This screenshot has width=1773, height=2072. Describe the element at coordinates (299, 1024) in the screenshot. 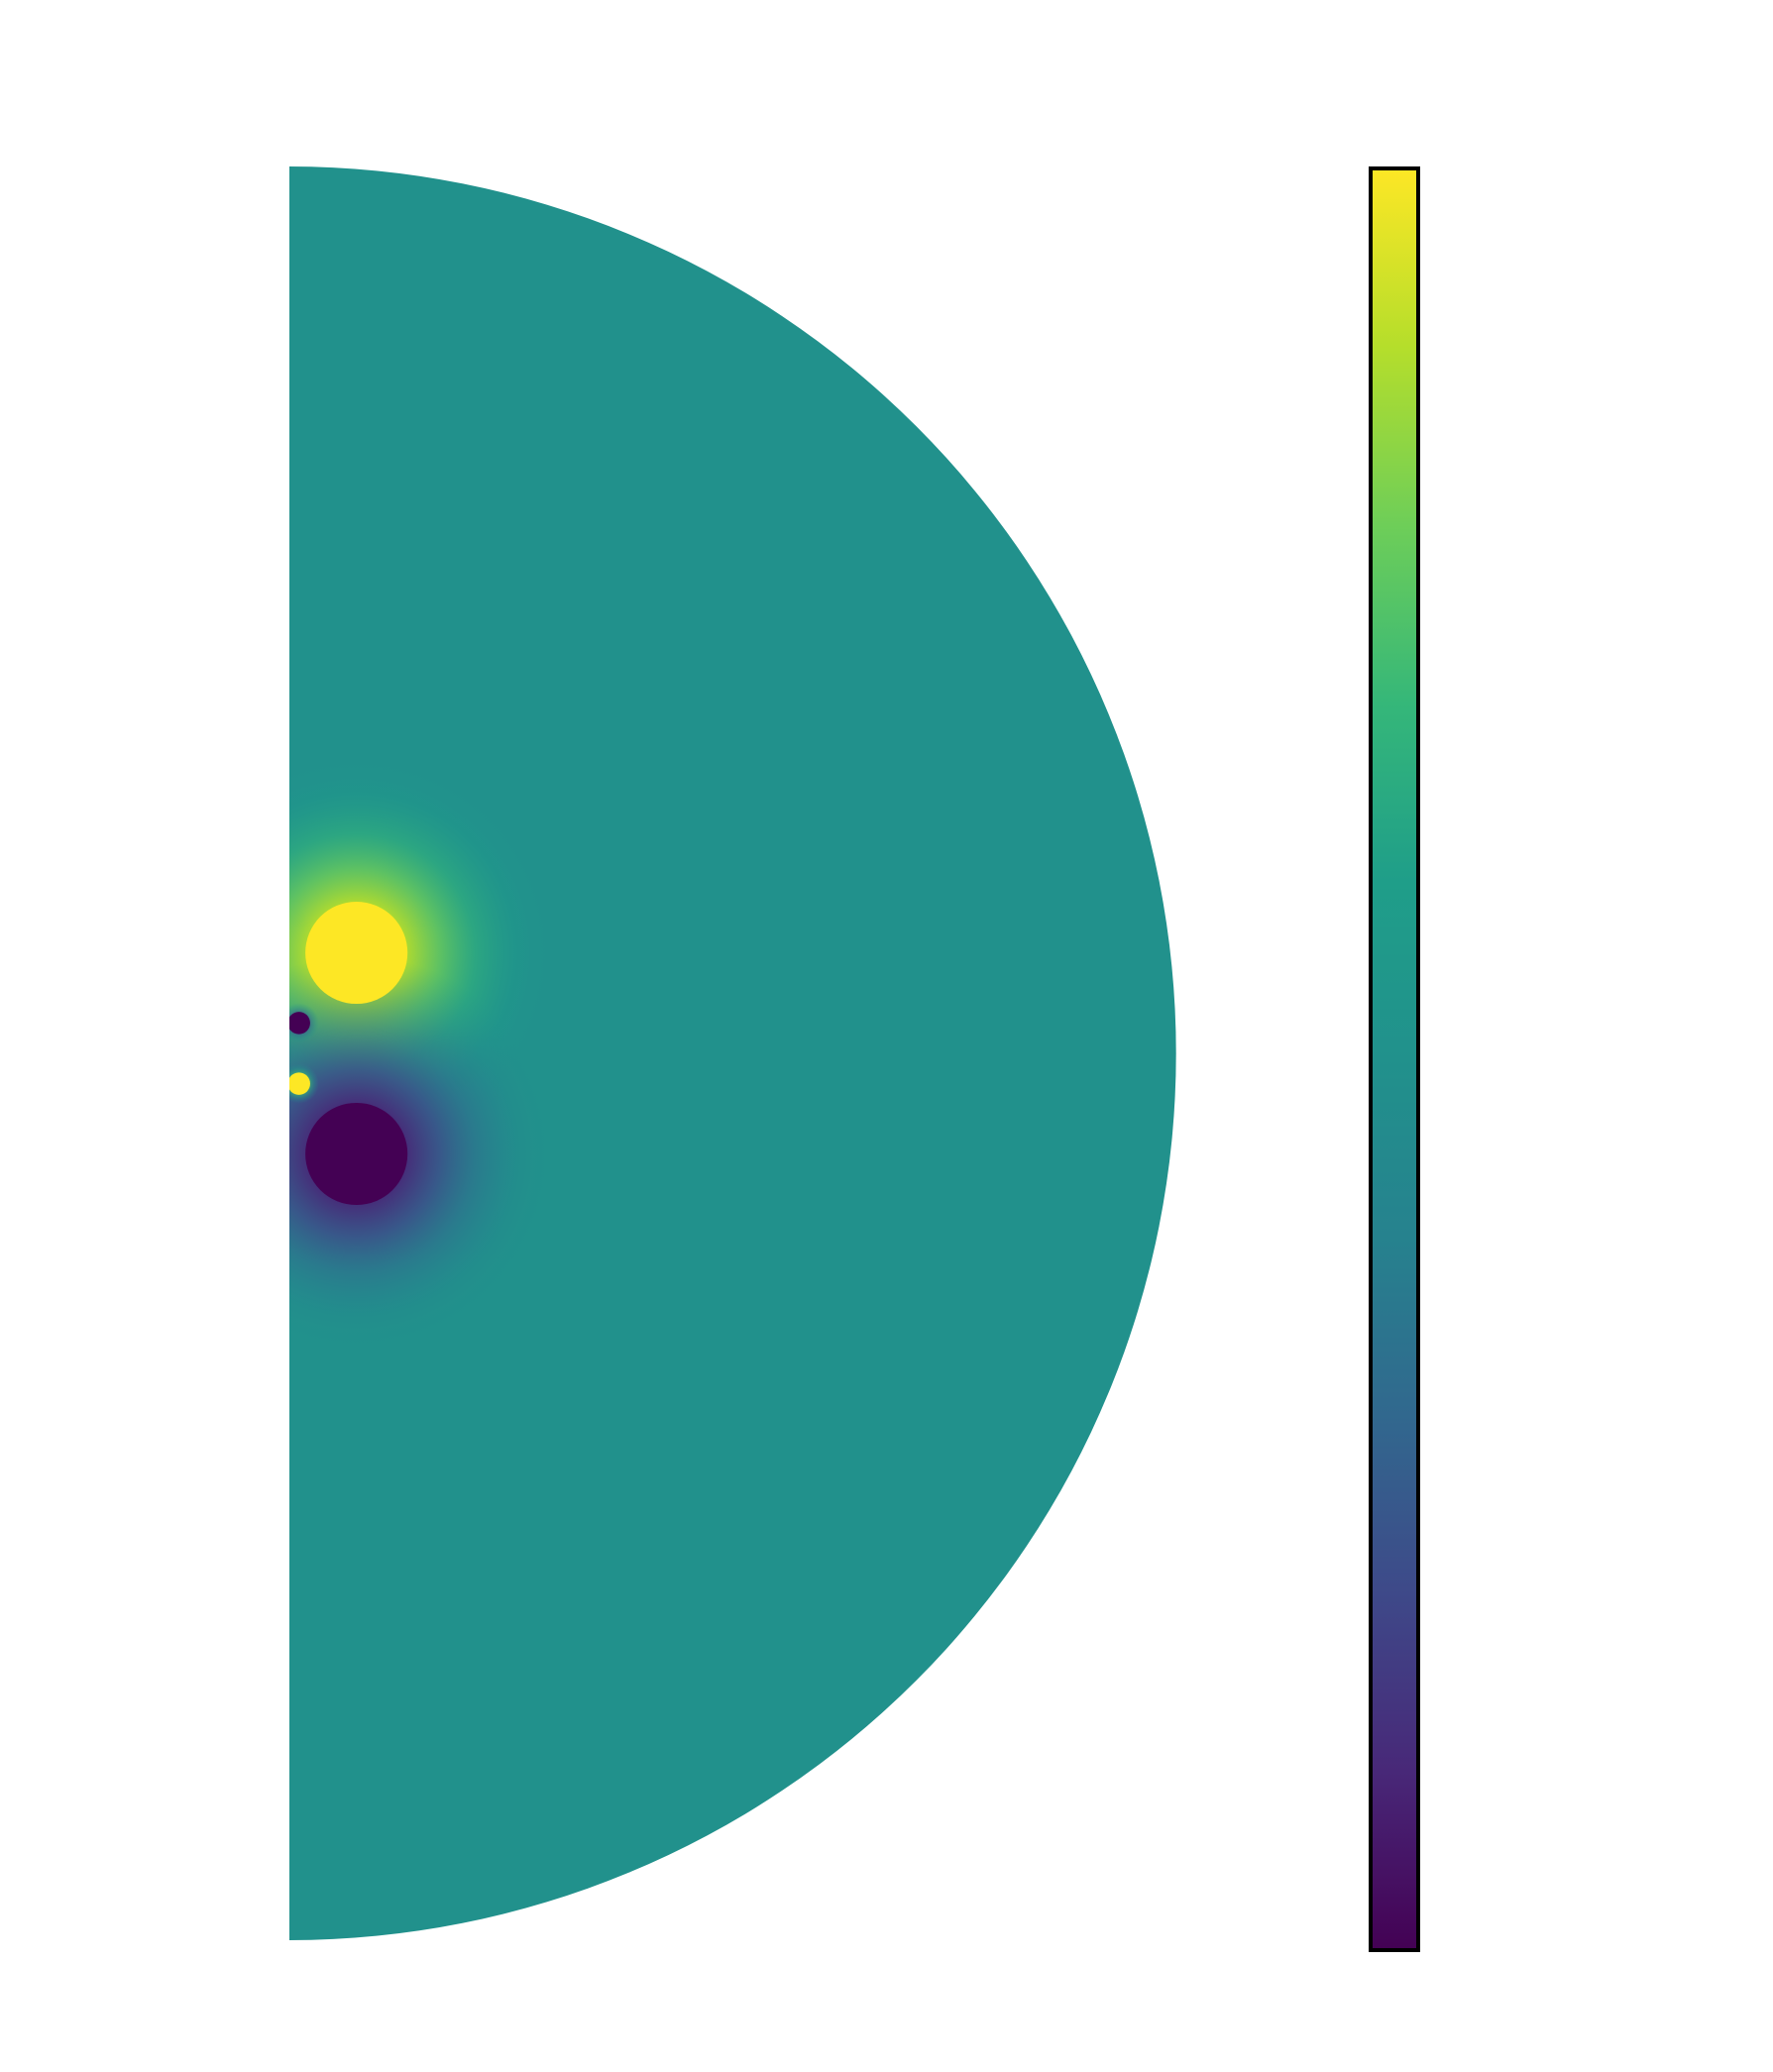

I see `small-negative-lobe` at that location.